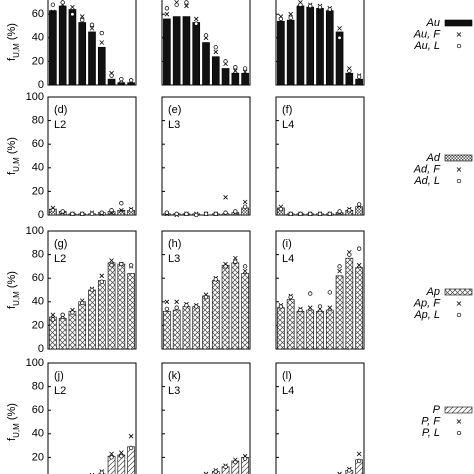 The height and width of the screenshot is (474, 474). What do you see at coordinates (427, 169) in the screenshot?
I see `legend-label: Ad, F` at bounding box center [427, 169].